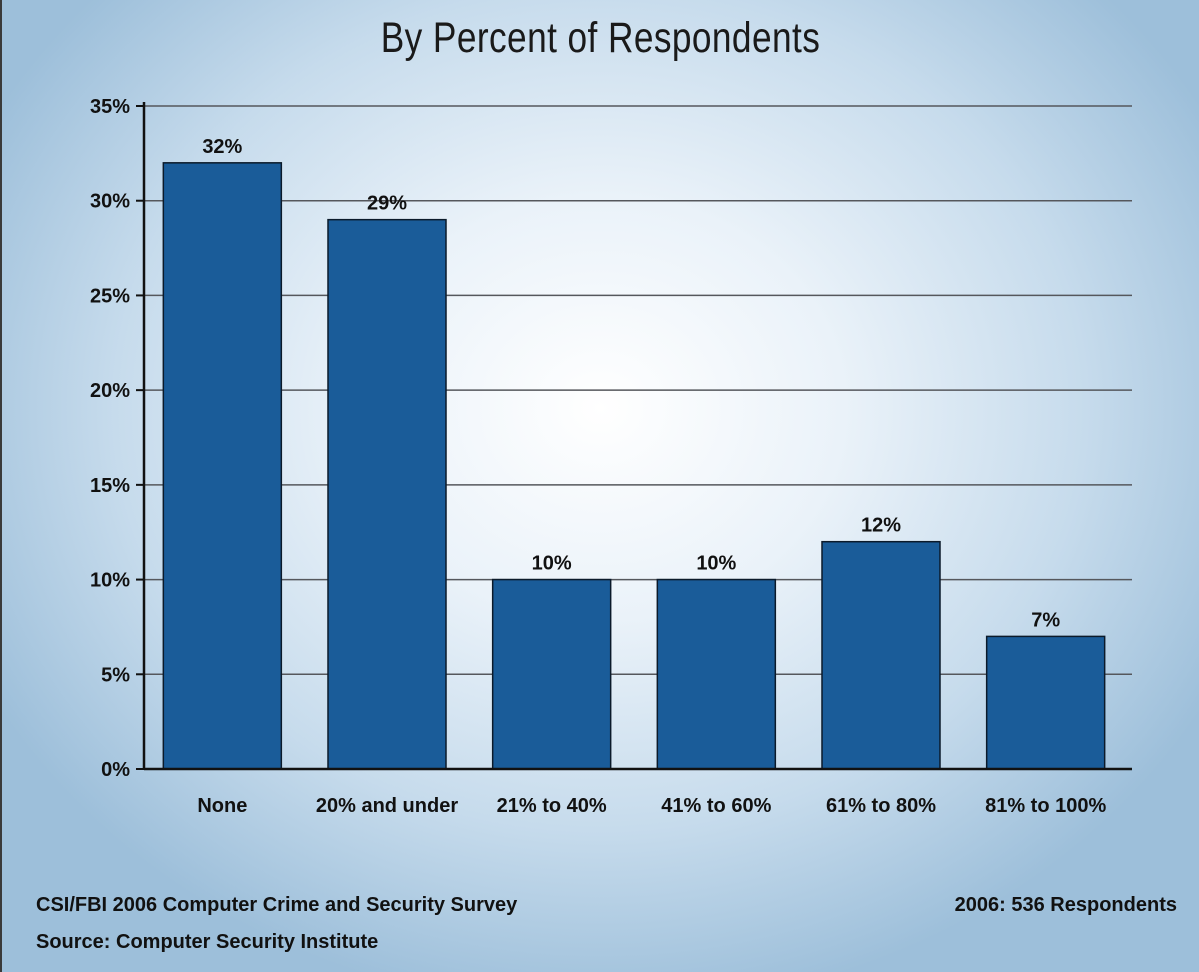  Describe the element at coordinates (716, 806) in the screenshot. I see `x-category-label: 41% to 60%` at that location.